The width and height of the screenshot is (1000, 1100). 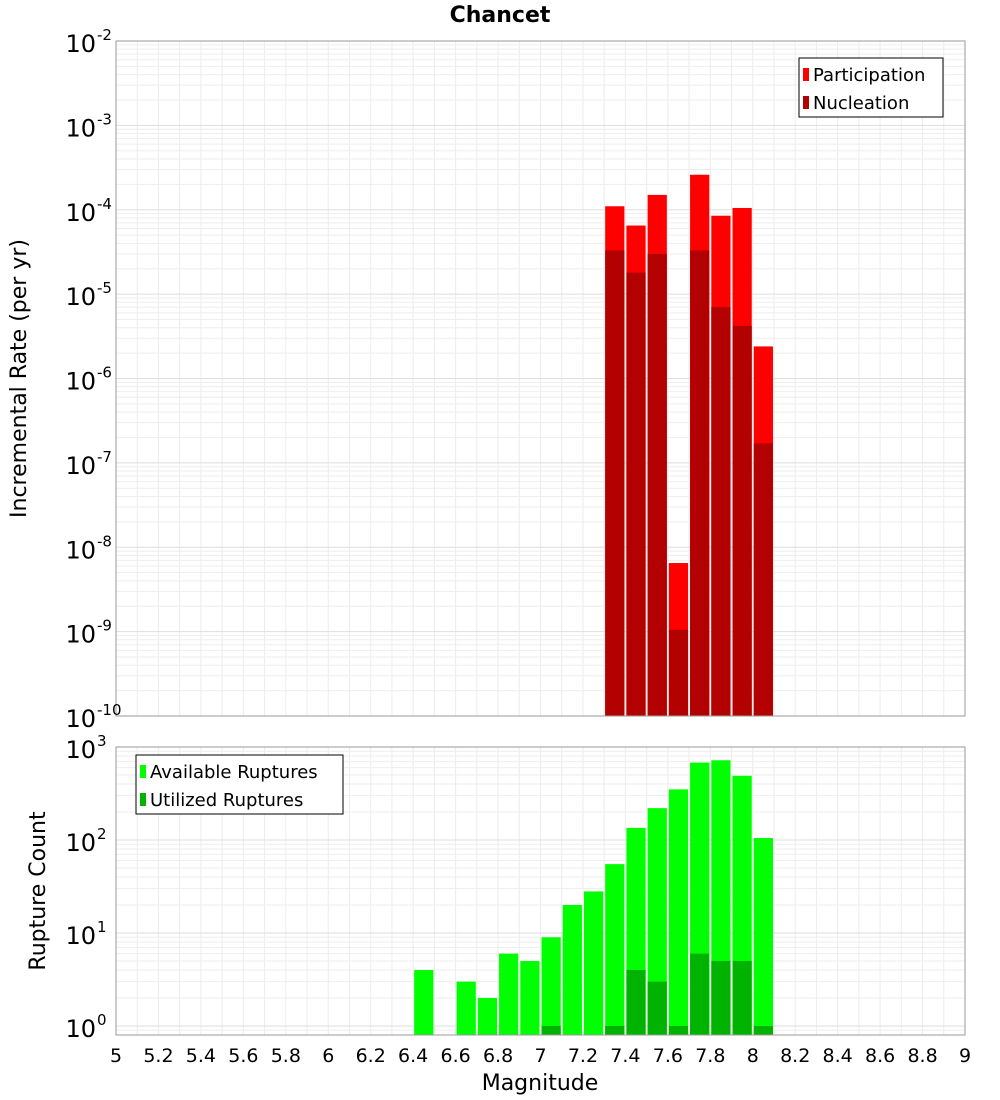 What do you see at coordinates (710, 1056) in the screenshot?
I see `x-tick-label: 7.8` at bounding box center [710, 1056].